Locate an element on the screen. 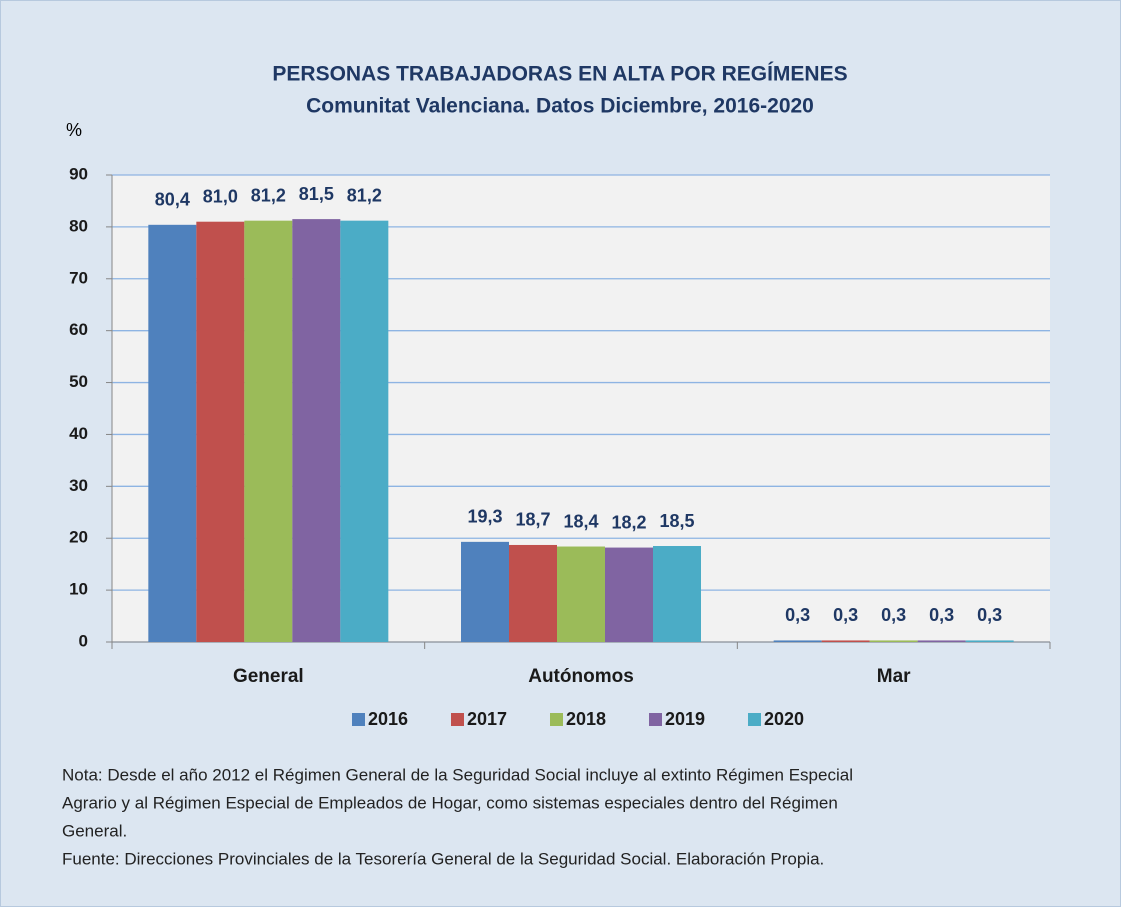 Image resolution: width=1121 pixels, height=907 pixels. legend-label: 2020 is located at coordinates (784, 719).